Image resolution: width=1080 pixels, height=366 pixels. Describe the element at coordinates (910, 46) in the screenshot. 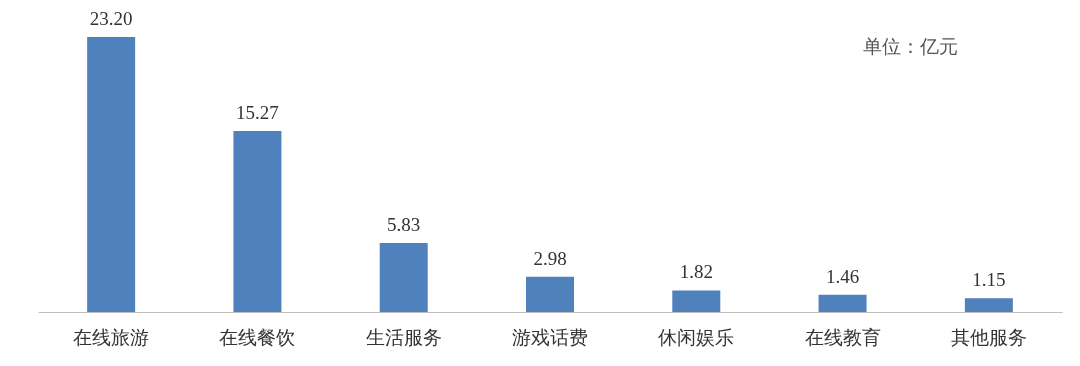

I see `annotation: 单位：亿元` at that location.